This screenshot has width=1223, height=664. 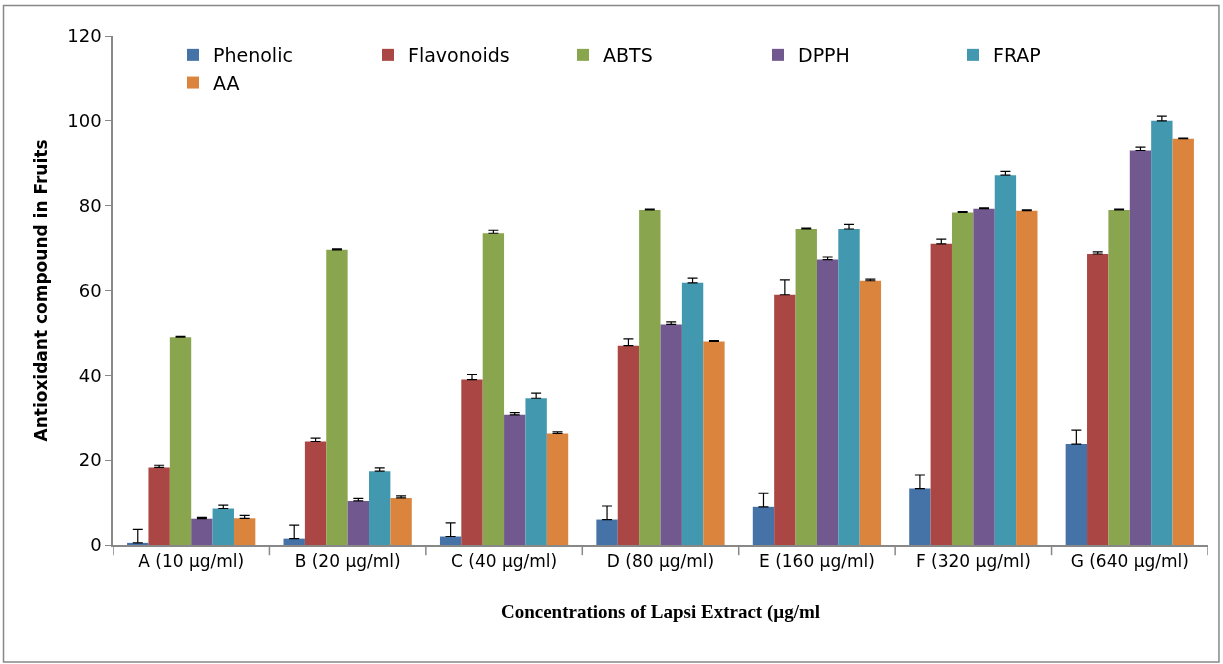 What do you see at coordinates (660, 612) in the screenshot?
I see `x-axis-title: Concentrations of Lapsi Extract (µg/ml` at bounding box center [660, 612].